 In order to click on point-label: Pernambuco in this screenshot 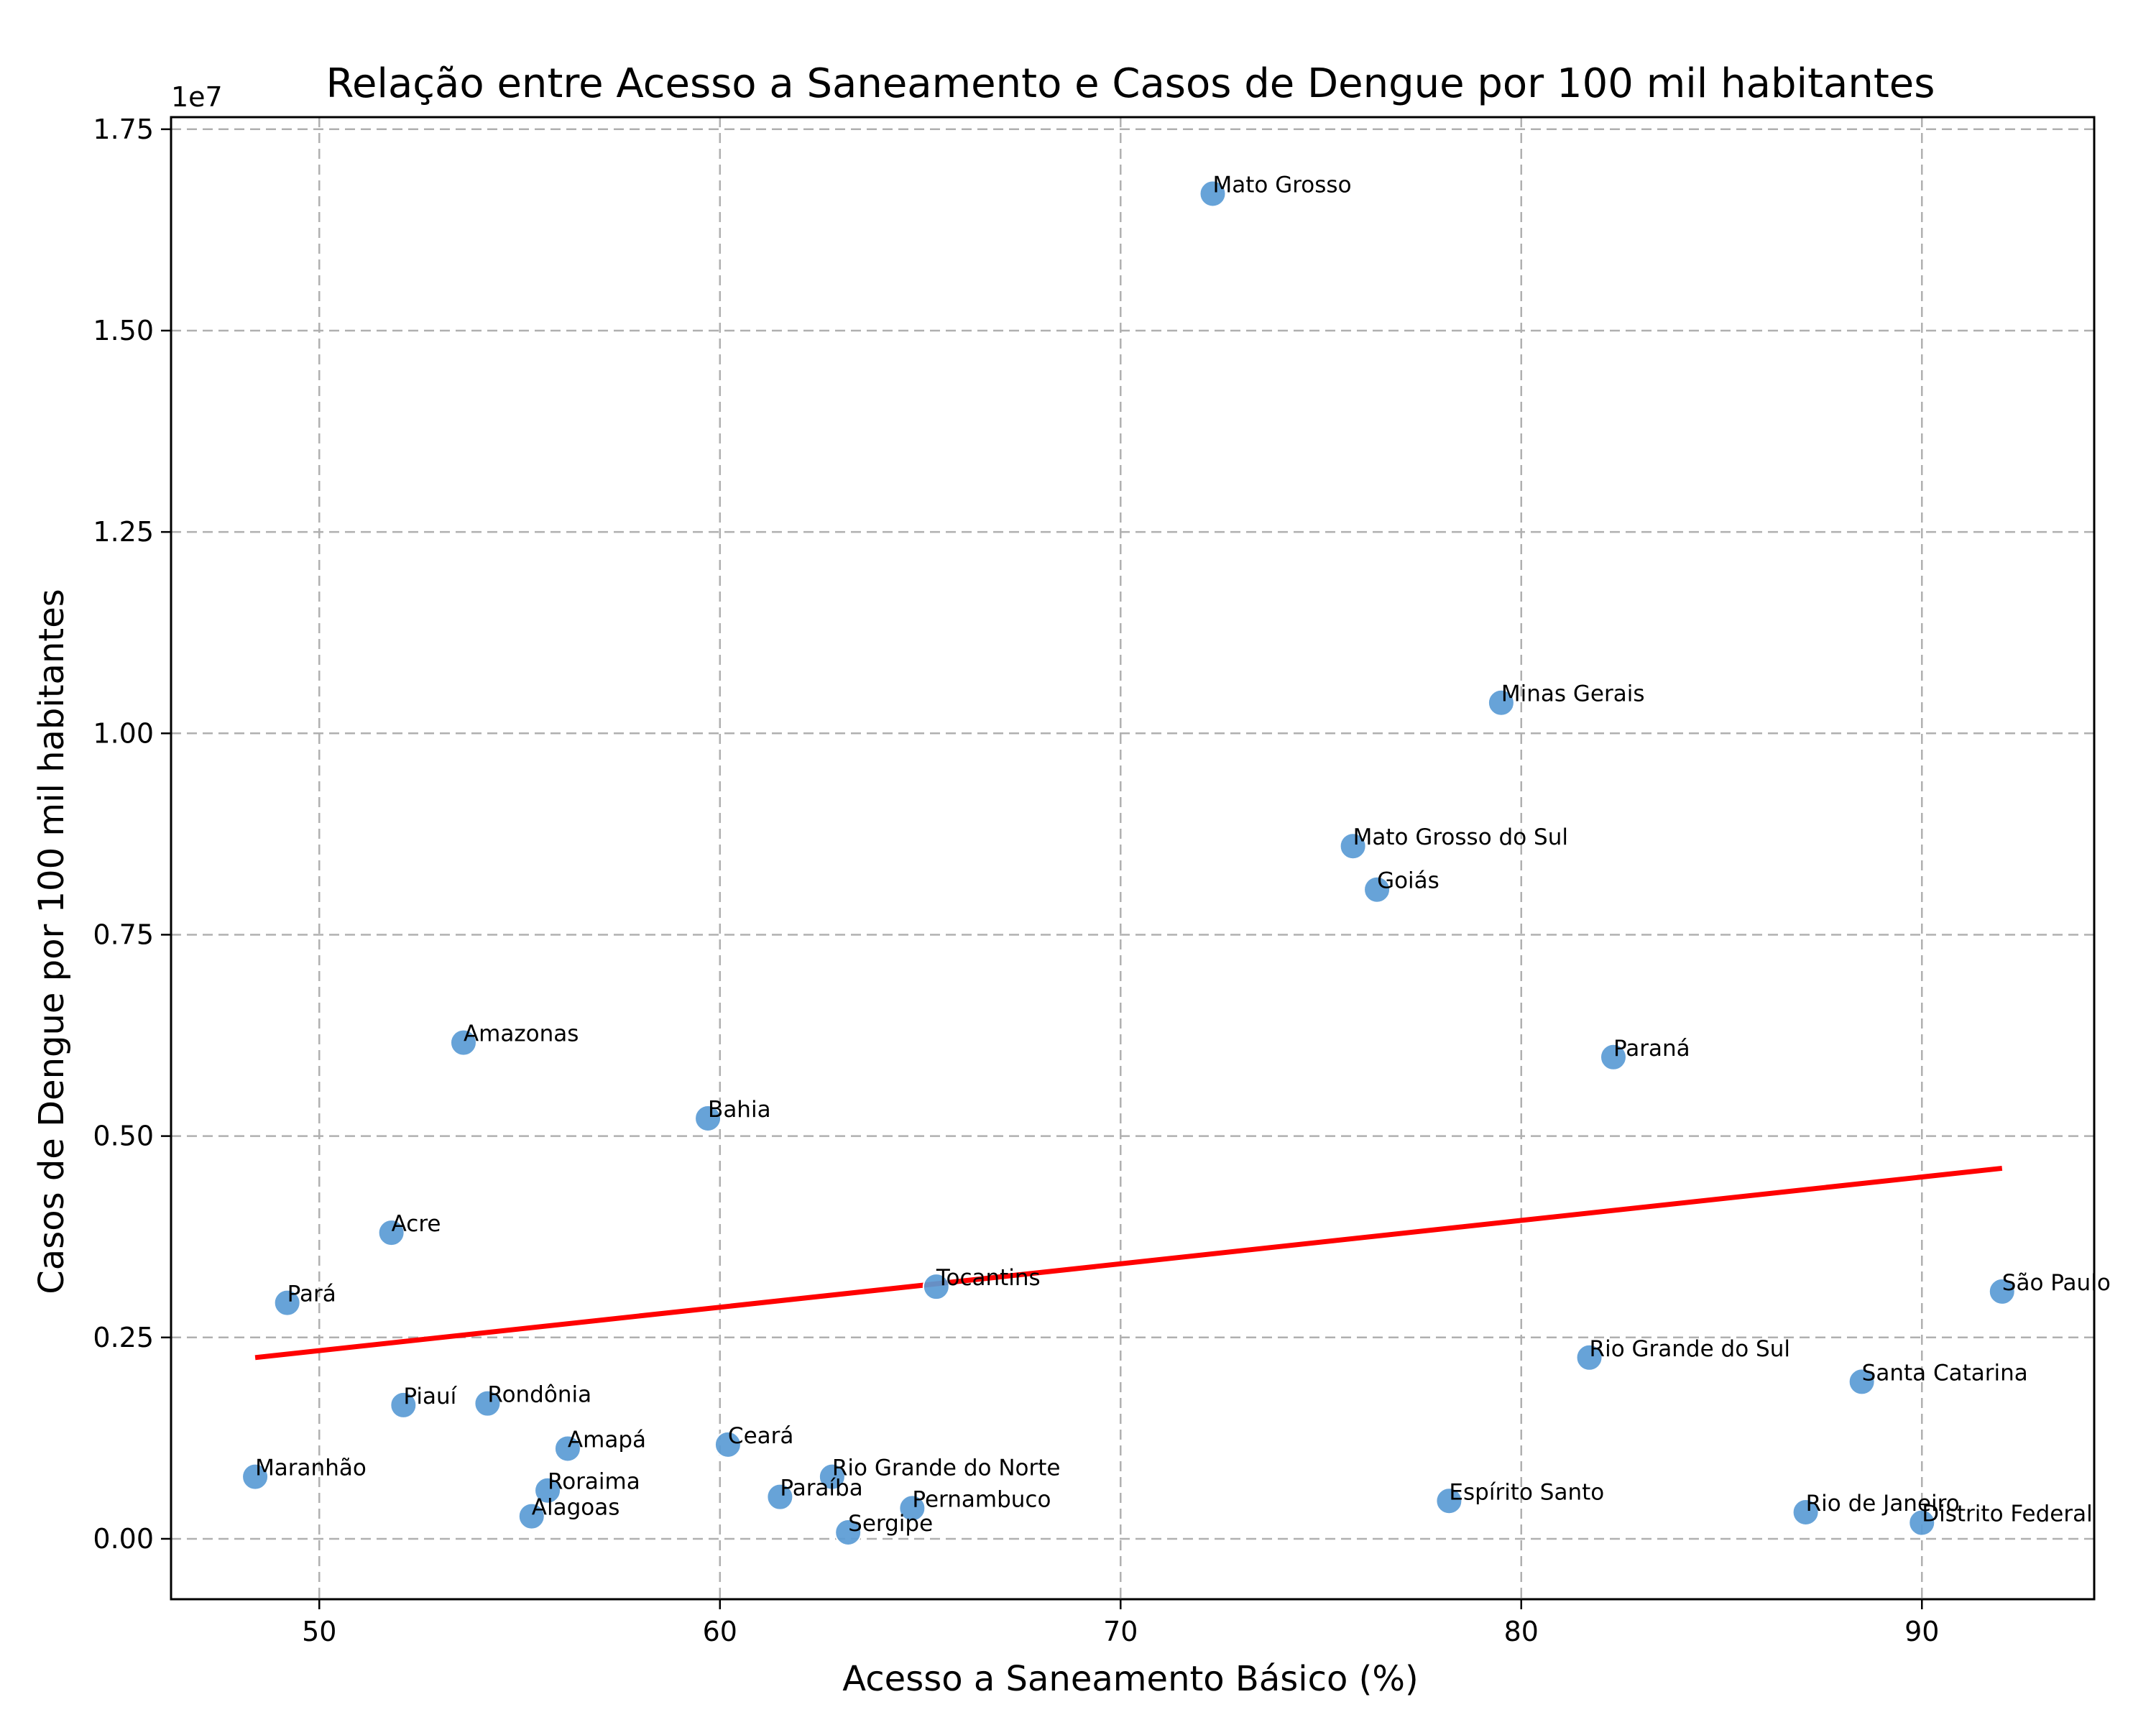, I will do `click(981, 1499)`.